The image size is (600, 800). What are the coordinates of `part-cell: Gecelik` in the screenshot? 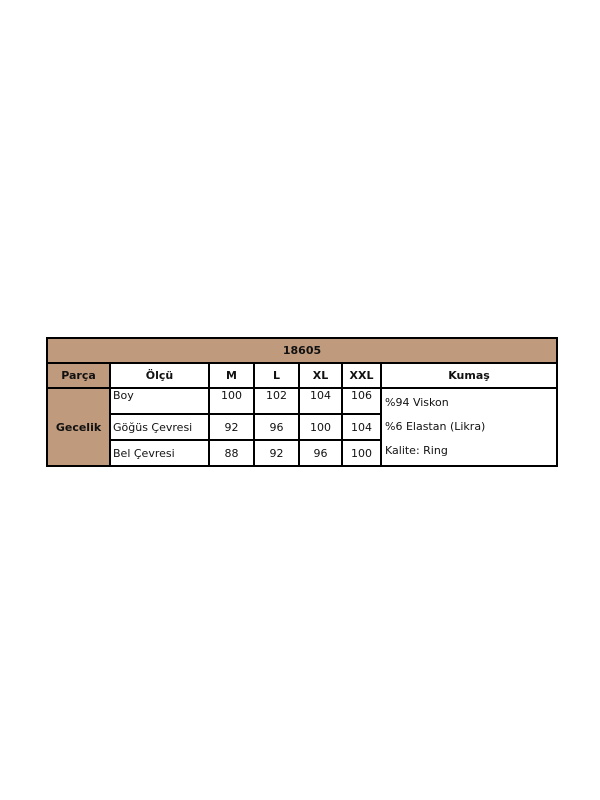 It's located at (78, 427).